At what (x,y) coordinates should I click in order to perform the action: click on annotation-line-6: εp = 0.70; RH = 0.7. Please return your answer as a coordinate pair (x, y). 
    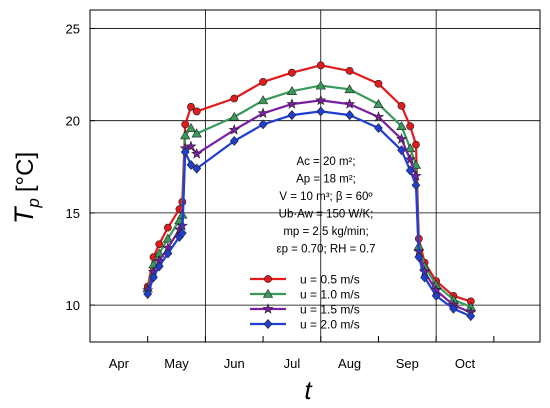
    Looking at the image, I should click on (325, 250).